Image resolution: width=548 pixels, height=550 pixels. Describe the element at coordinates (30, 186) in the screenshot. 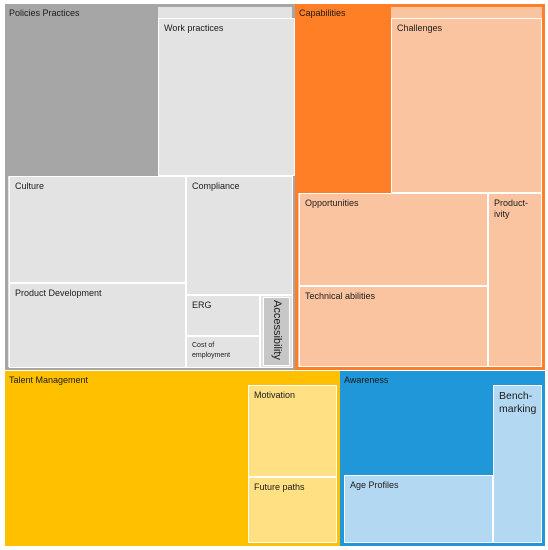

I see `cell-label-culture: Culture` at that location.